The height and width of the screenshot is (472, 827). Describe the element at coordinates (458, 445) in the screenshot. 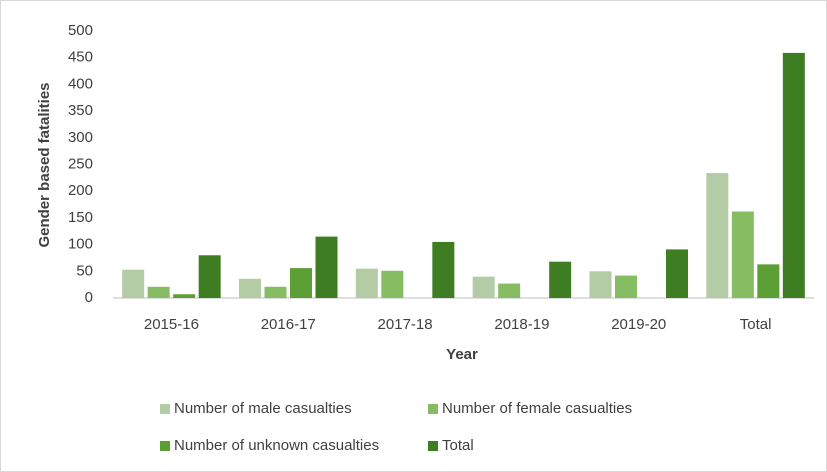

I see `legend-label: Total` at that location.